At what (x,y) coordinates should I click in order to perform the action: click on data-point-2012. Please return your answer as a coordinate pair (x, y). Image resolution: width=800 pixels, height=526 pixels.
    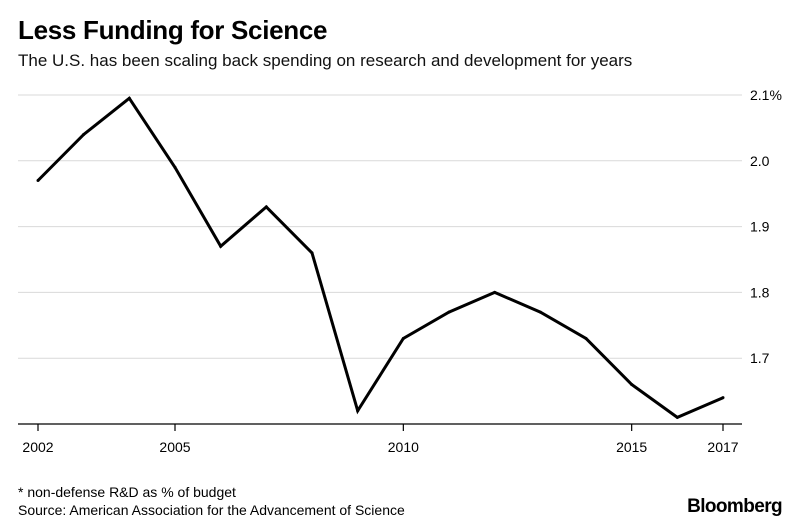
    Looking at the image, I should click on (495, 292).